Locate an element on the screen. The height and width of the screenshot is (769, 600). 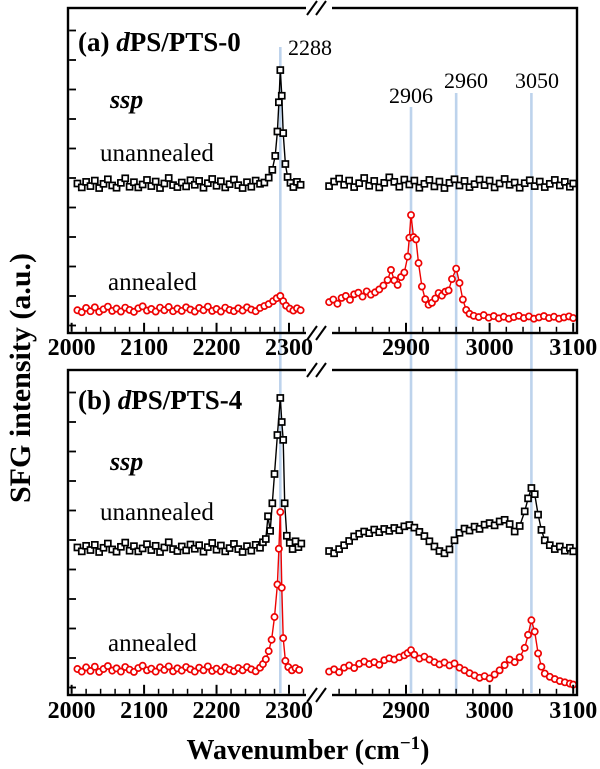
x-axis-title: Wavenumber (cm−1) is located at coordinates (307, 749).